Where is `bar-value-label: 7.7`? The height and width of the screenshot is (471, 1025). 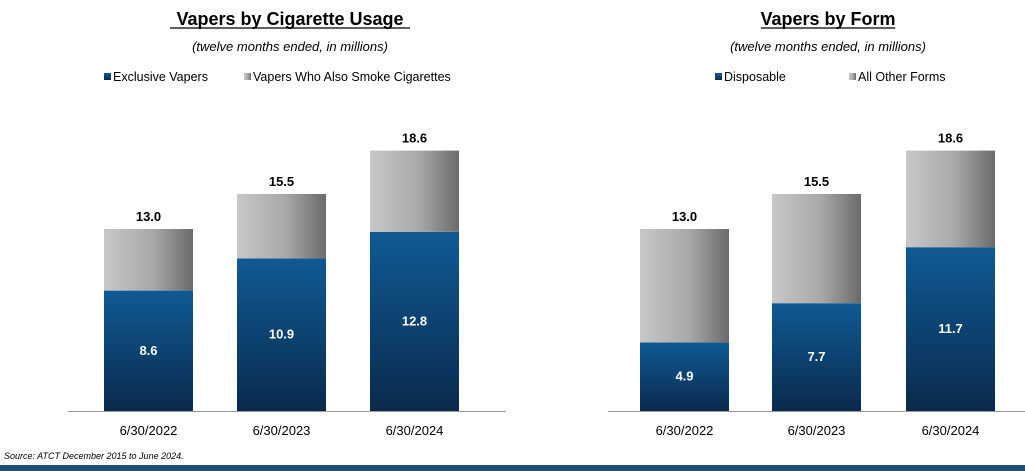
bar-value-label: 7.7 is located at coordinates (816, 356).